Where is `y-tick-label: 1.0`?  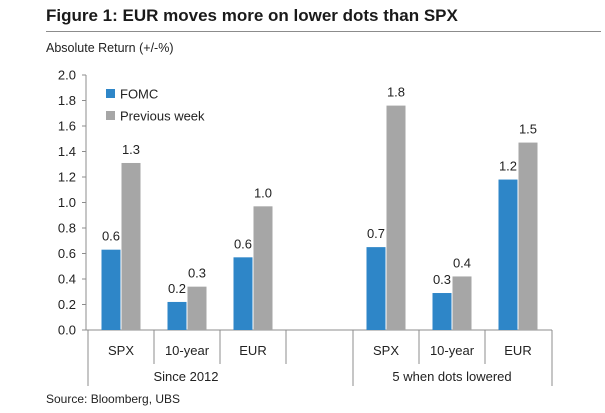 y-tick-label: 1.0 is located at coordinates (67, 202).